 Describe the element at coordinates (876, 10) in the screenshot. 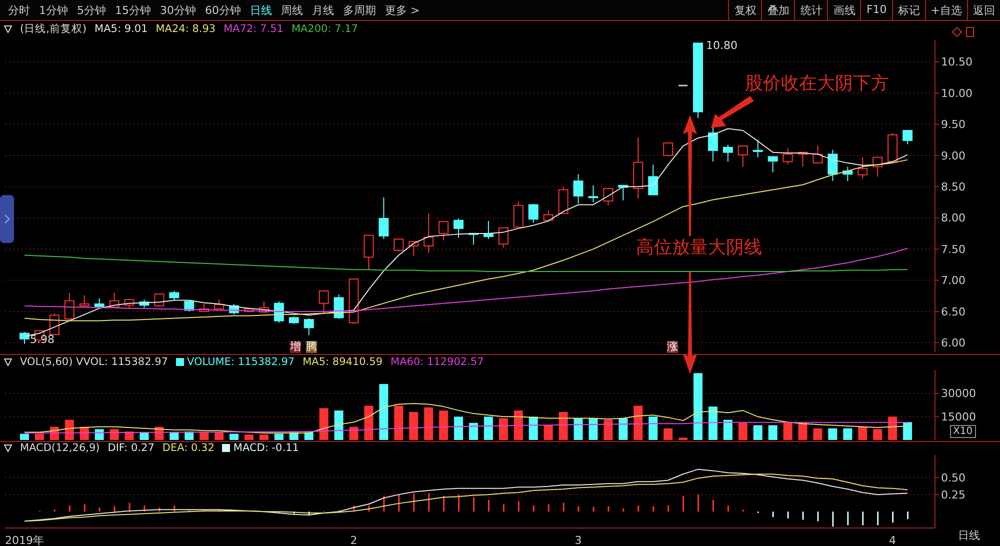

I see `text: F10` at that location.